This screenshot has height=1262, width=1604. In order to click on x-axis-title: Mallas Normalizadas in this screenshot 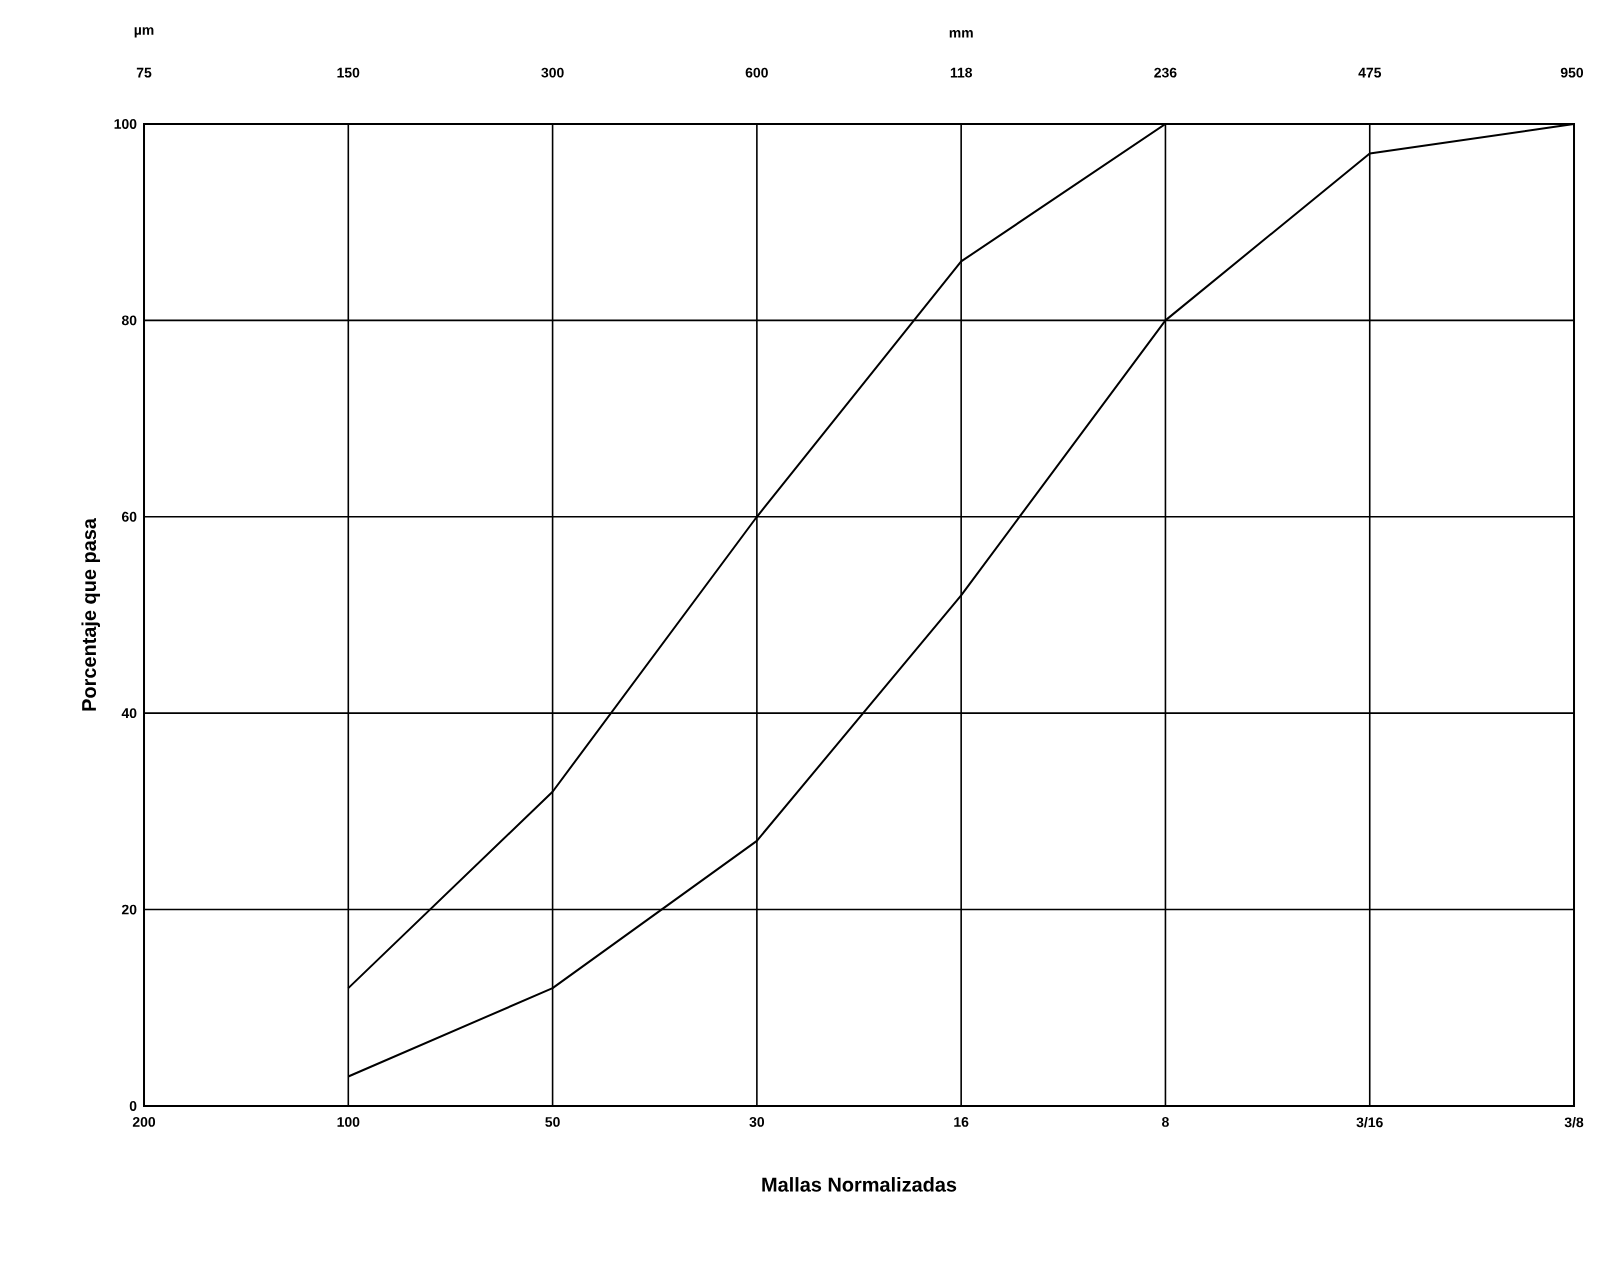, I will do `click(859, 1184)`.